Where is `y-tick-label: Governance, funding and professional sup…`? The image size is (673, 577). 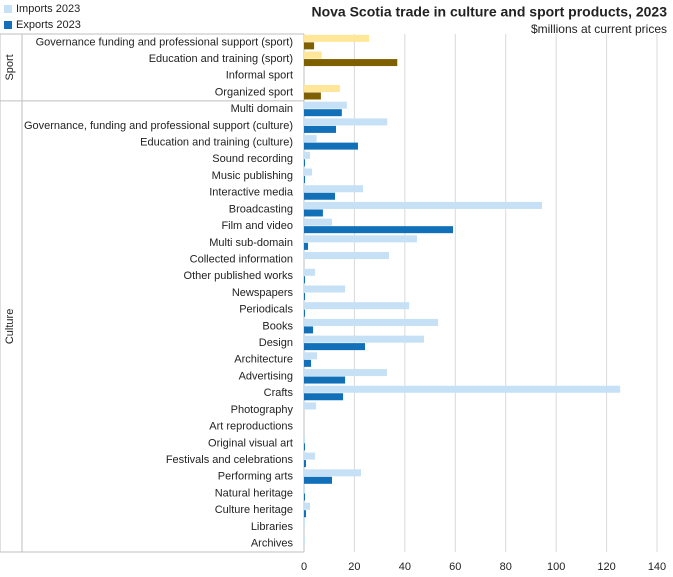 y-tick-label: Governance, funding and professional sup… is located at coordinates (158, 126).